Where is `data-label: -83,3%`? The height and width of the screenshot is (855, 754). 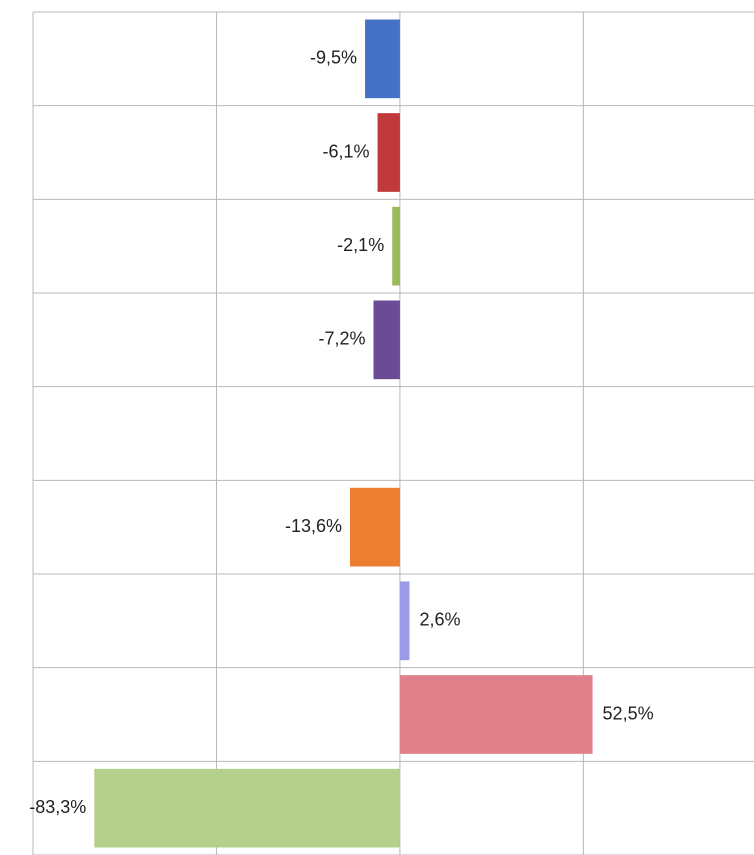 data-label: -83,3% is located at coordinates (57, 807).